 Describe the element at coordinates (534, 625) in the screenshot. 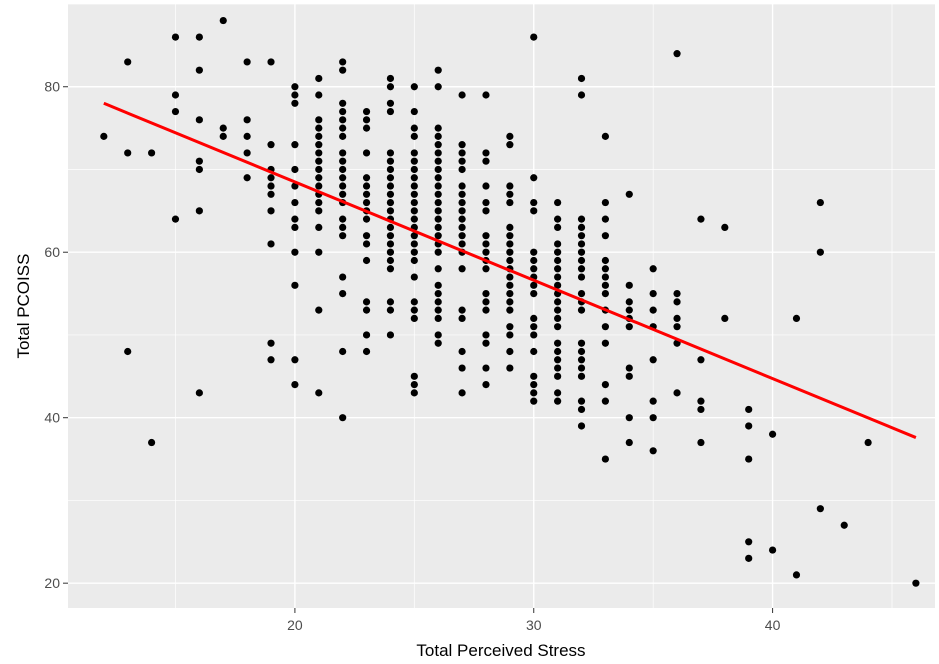

I see `x-tick-label: 30` at that location.